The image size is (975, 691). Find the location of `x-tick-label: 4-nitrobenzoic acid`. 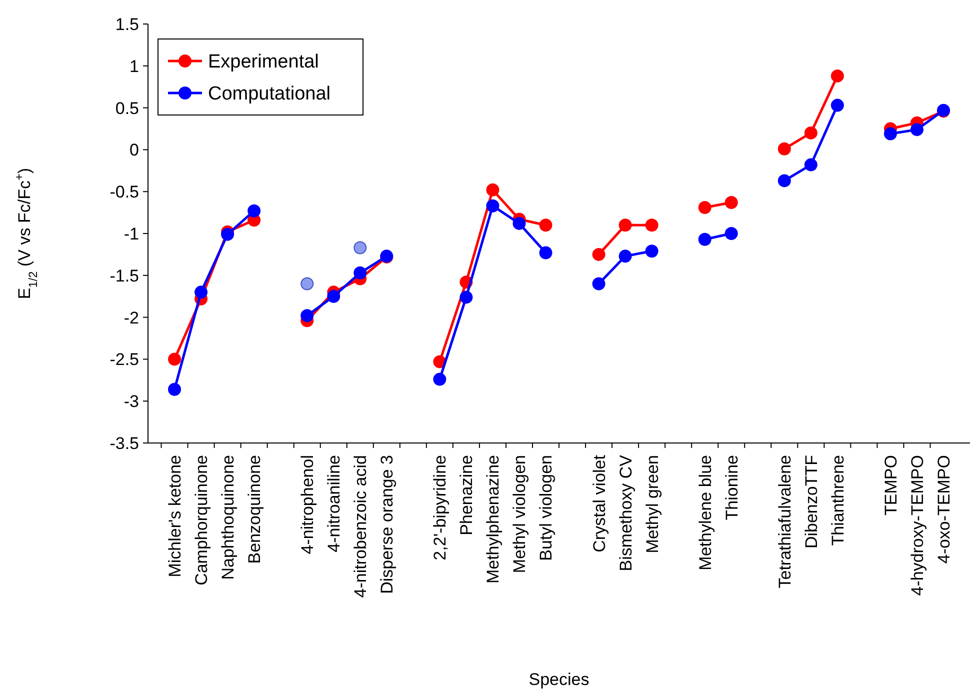

x-tick-label: 4-nitrobenzoic acid is located at coordinates (360, 526).